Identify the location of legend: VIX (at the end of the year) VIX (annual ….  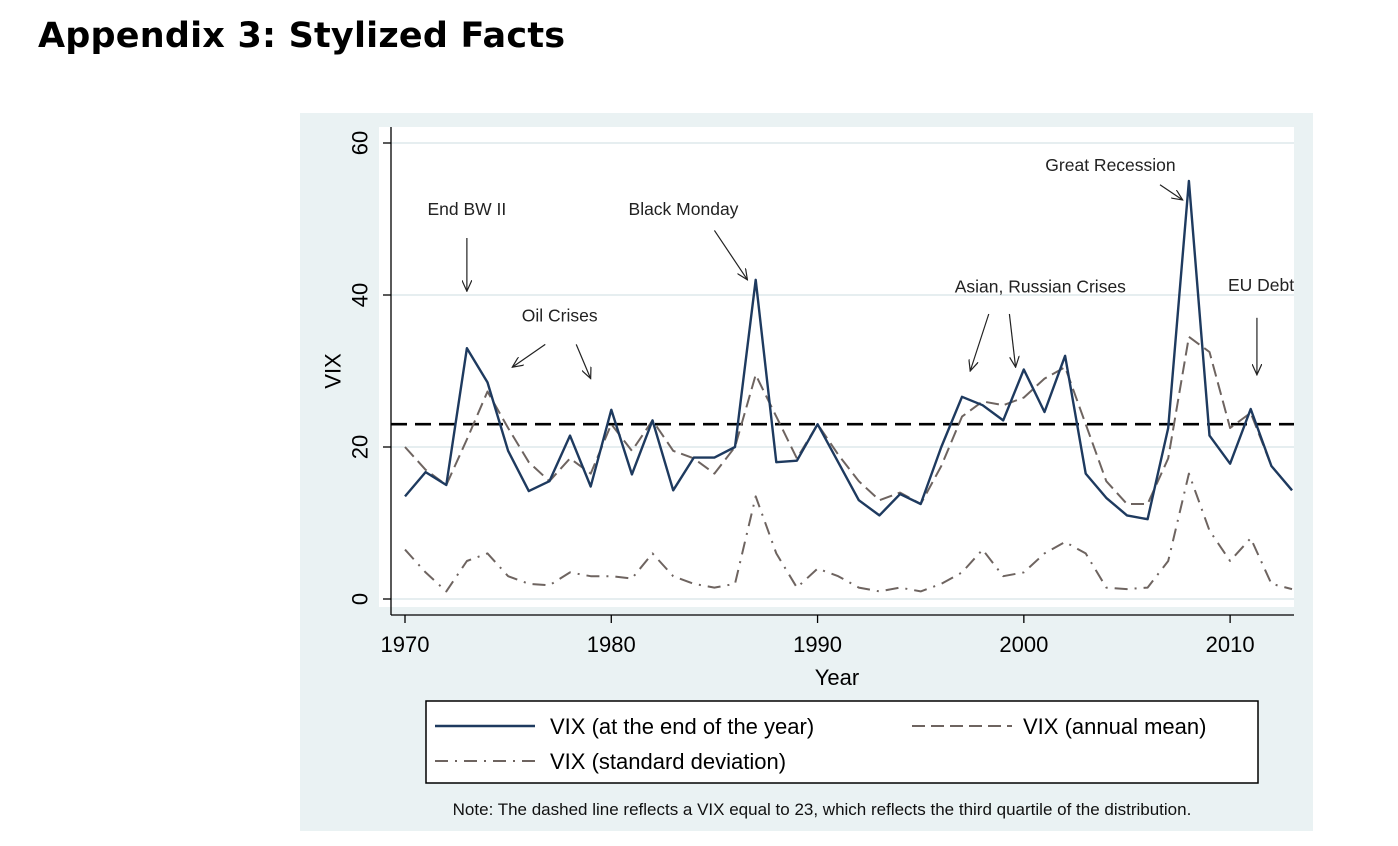
(842, 742).